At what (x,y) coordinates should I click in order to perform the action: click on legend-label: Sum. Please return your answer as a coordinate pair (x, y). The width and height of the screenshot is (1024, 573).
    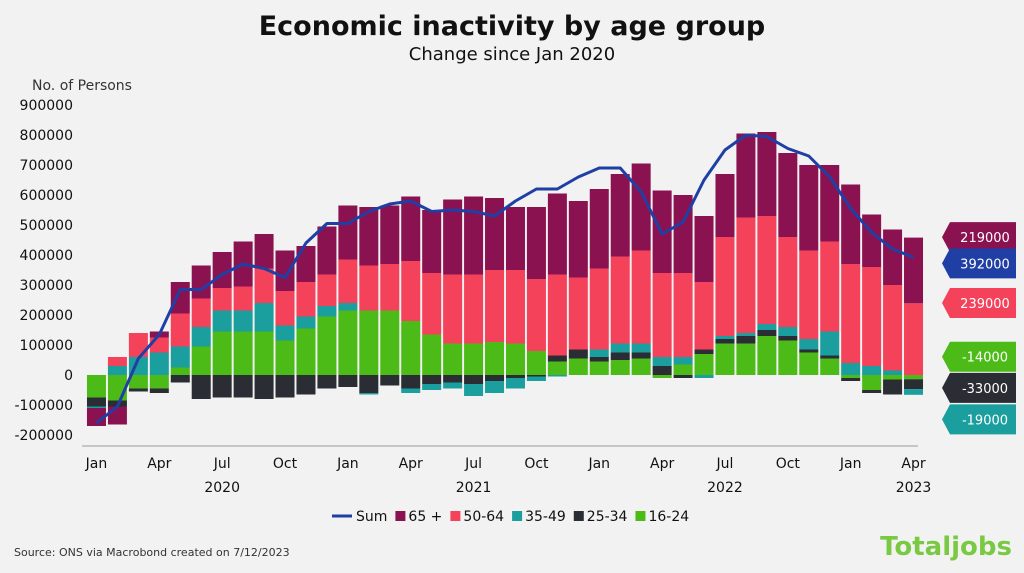
    Looking at the image, I should click on (371, 517).